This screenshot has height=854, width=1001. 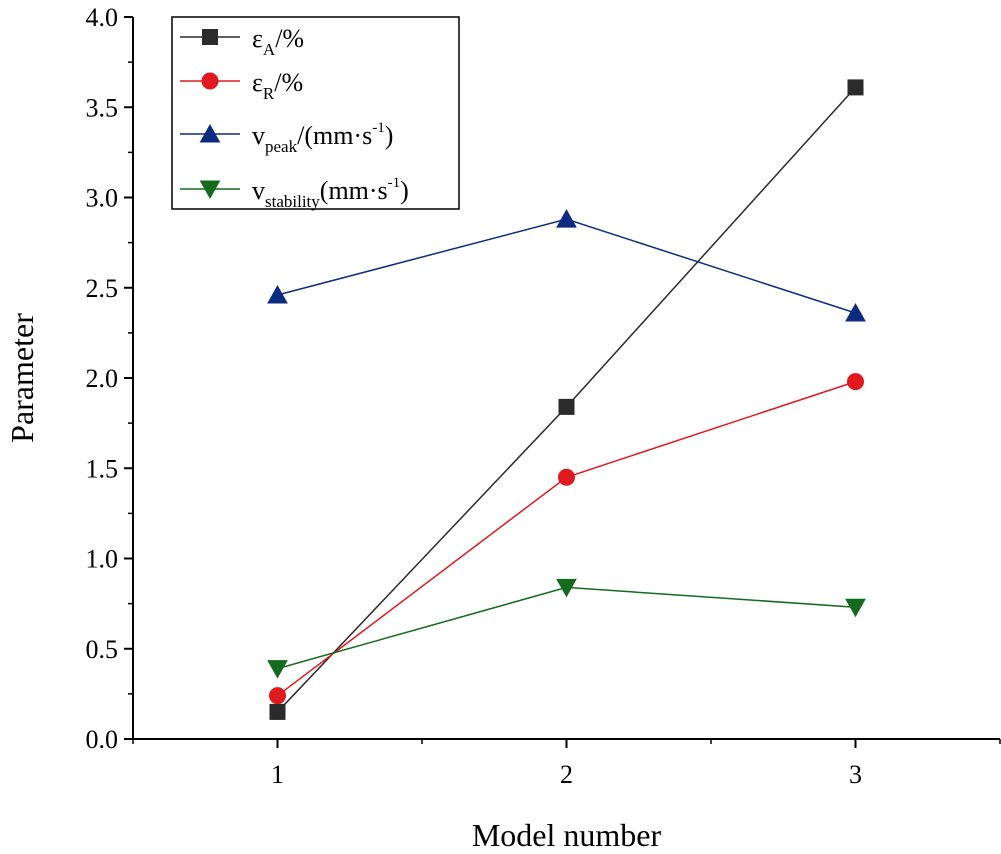 I want to click on y-axis-title: Parameter, so click(x=22, y=378).